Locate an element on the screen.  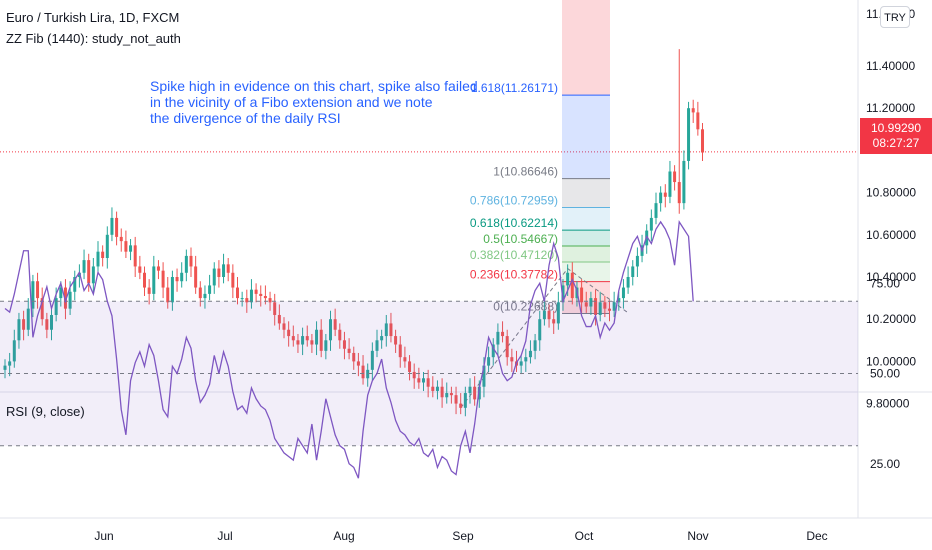
price-tick-label: 10.20000 is located at coordinates (891, 319).